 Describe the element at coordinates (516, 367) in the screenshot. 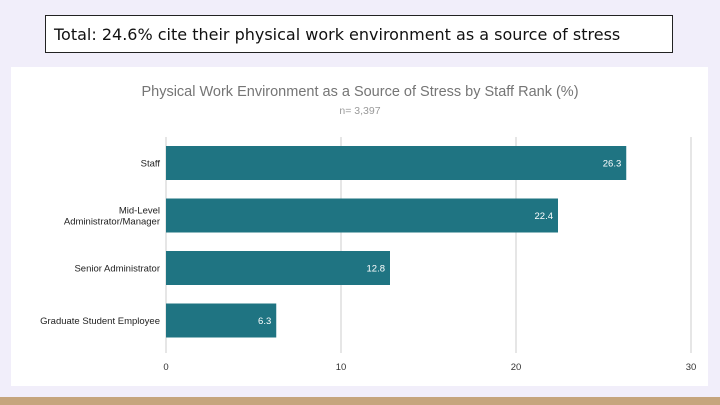

I see `x-tick-label: 20` at that location.